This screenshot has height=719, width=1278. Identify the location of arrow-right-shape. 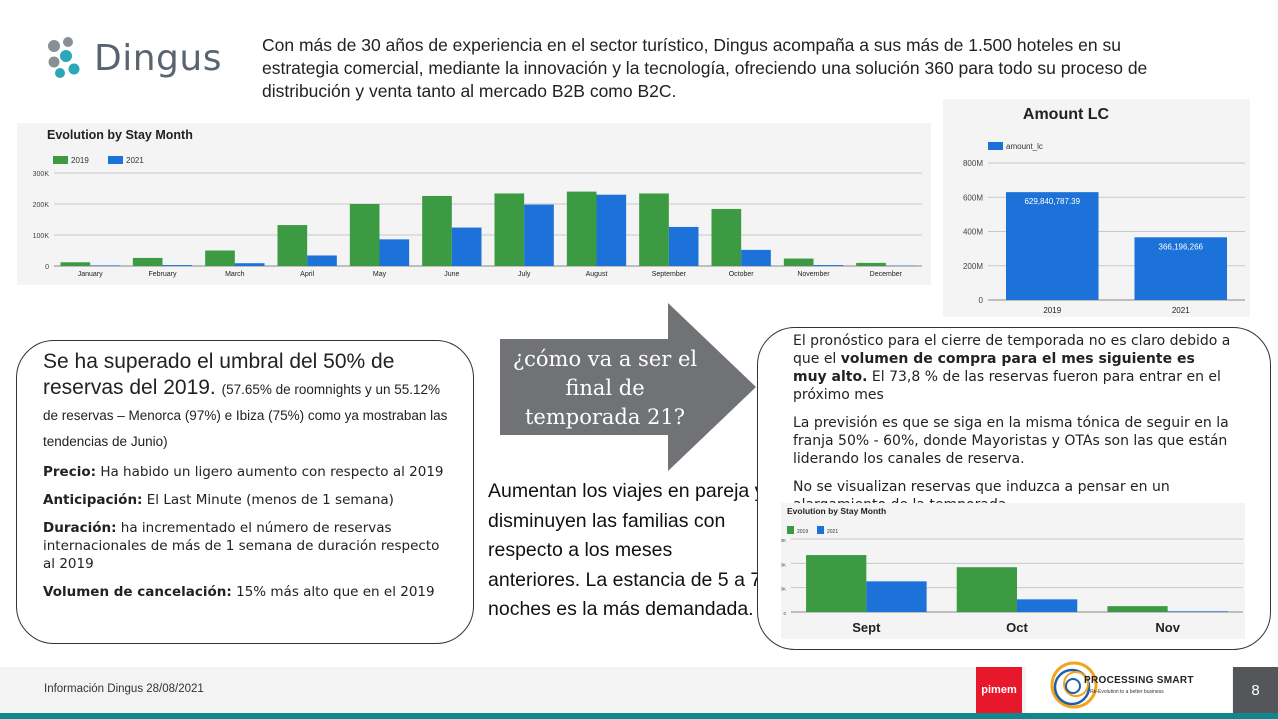
(628, 387).